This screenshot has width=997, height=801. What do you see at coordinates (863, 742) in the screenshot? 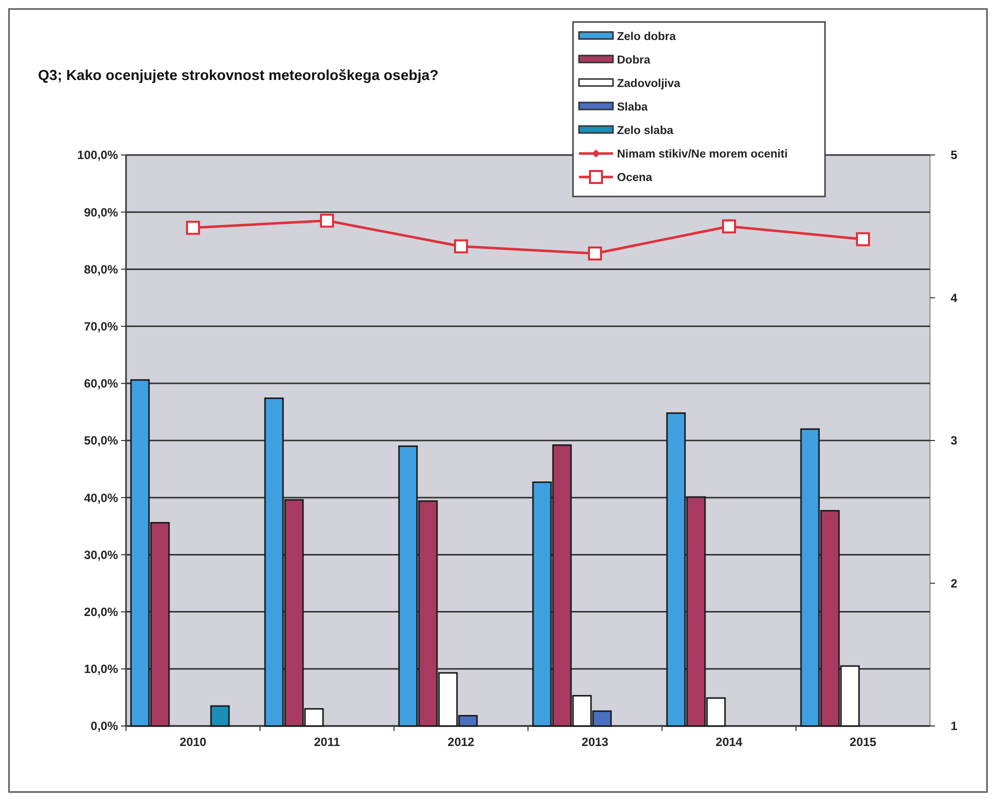
I see `x-tick-label: 2015` at bounding box center [863, 742].